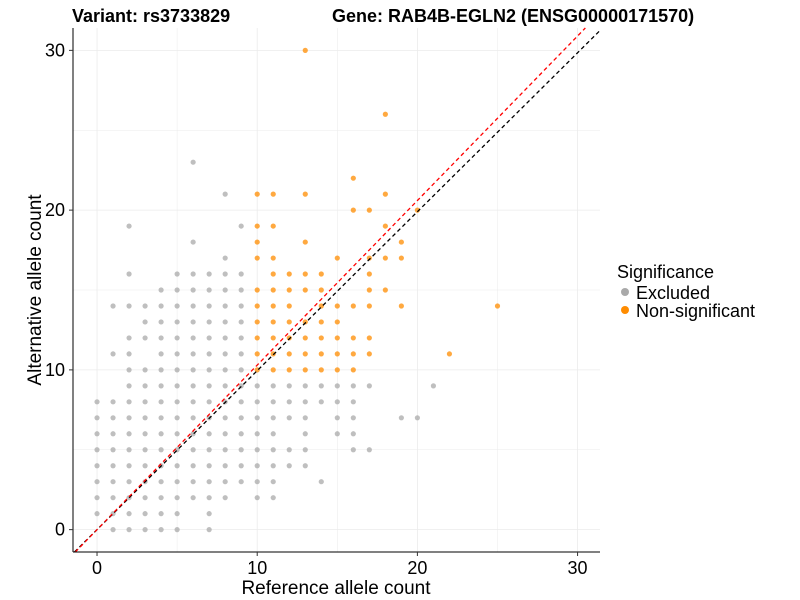 The image size is (800, 600). Describe the element at coordinates (97, 568) in the screenshot. I see `x-tick-label: 0` at that location.